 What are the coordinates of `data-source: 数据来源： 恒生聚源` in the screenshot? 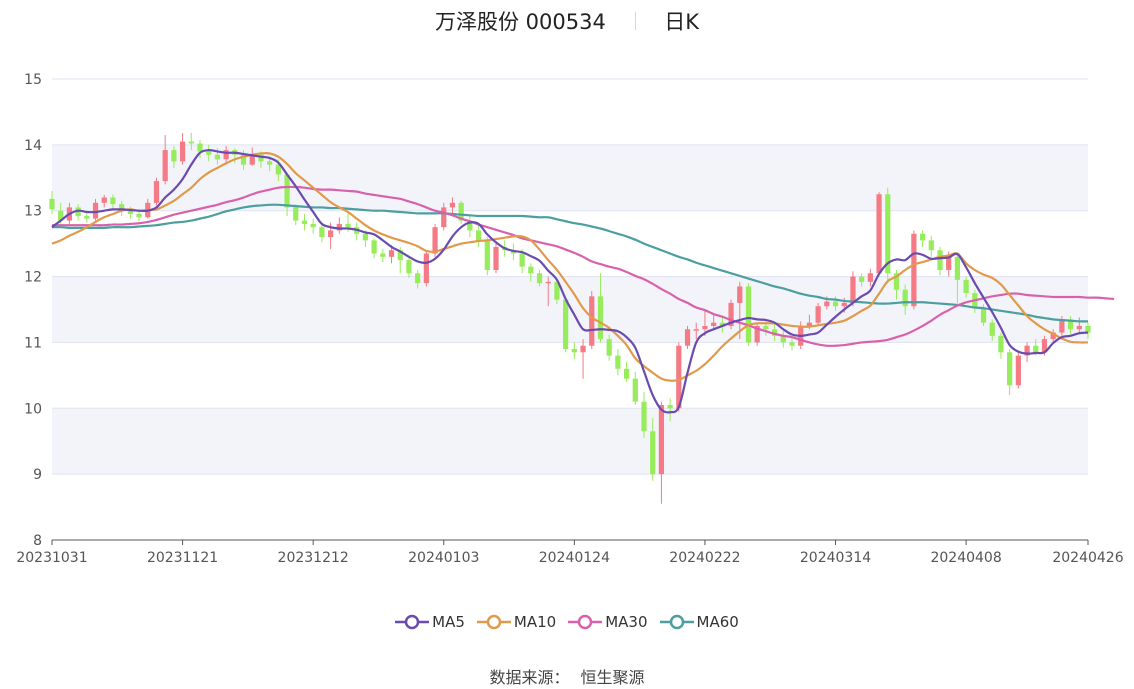 It's located at (567, 676).